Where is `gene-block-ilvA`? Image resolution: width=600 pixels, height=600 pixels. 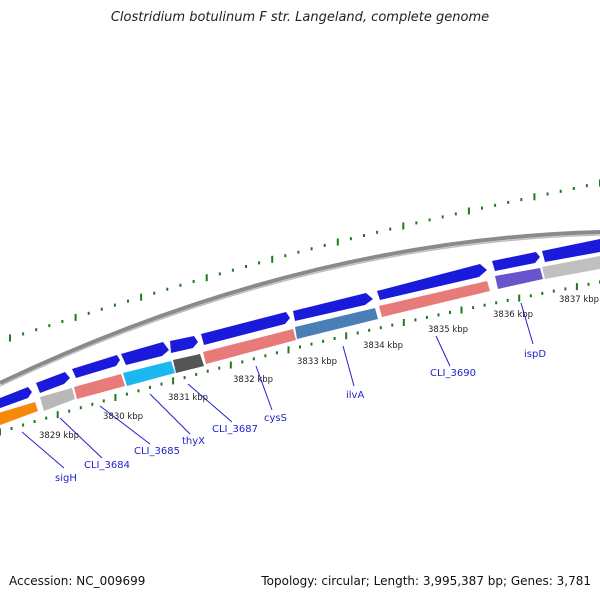 gene-block-ilvA is located at coordinates (336, 323).